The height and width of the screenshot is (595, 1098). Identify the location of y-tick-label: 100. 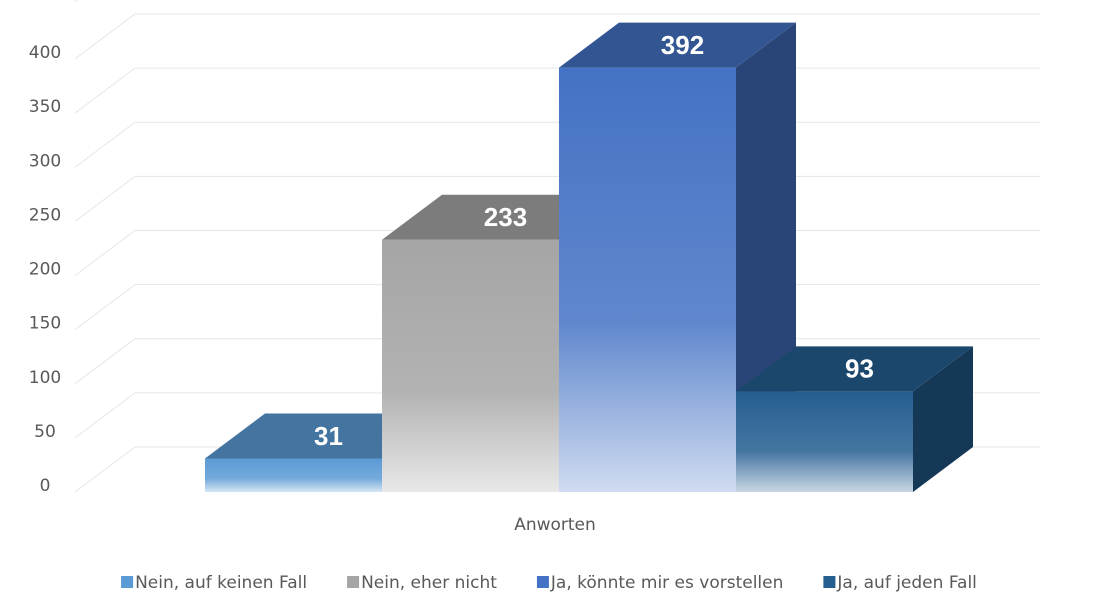
(45, 378).